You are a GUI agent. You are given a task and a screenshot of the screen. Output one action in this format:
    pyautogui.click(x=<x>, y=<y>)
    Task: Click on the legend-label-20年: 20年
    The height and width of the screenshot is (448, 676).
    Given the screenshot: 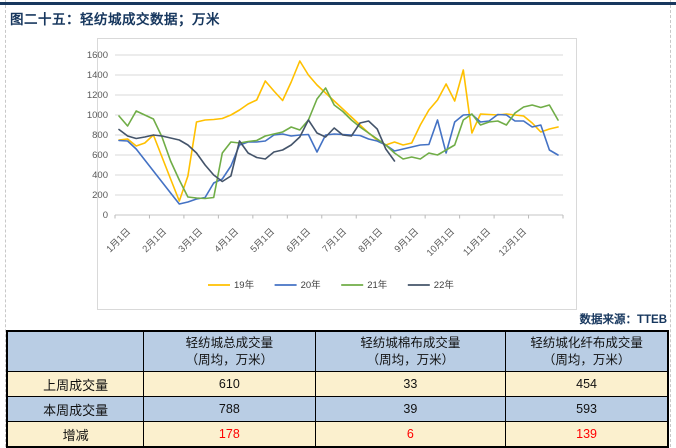 What is the action you would take?
    pyautogui.click(x=311, y=285)
    